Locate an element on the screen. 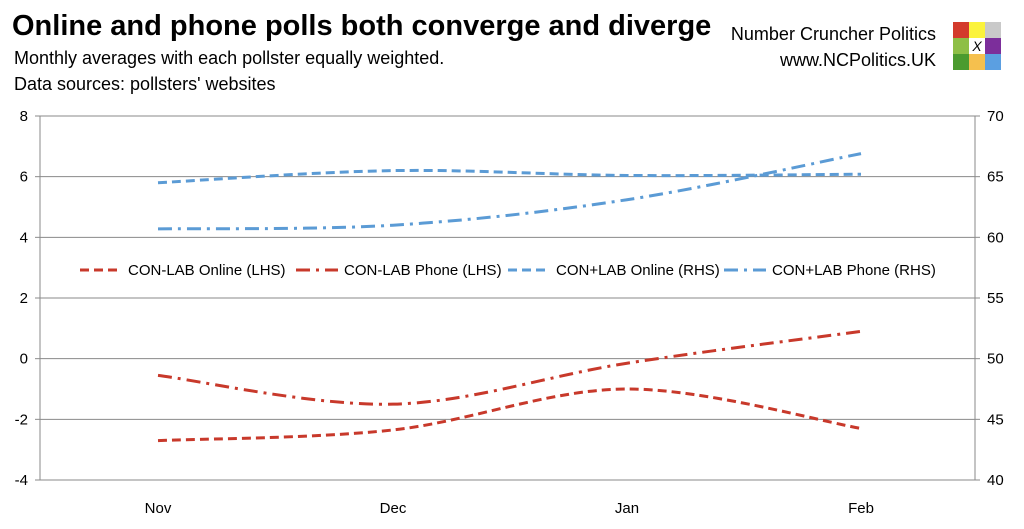 The width and height of the screenshot is (1024, 529). logo-tile: X is located at coordinates (977, 46).